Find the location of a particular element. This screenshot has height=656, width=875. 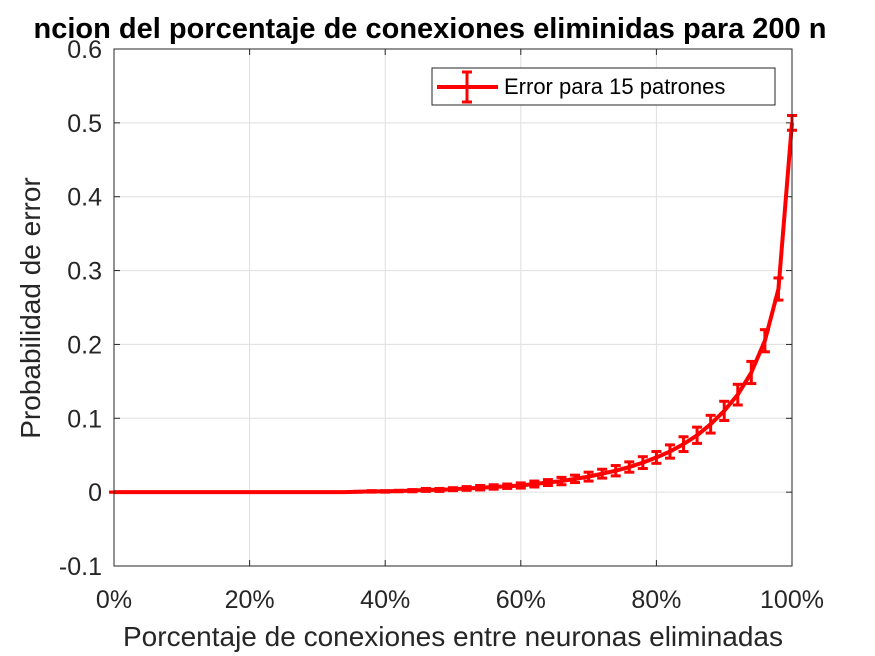

y-tick-label: 0 is located at coordinates (95, 493).